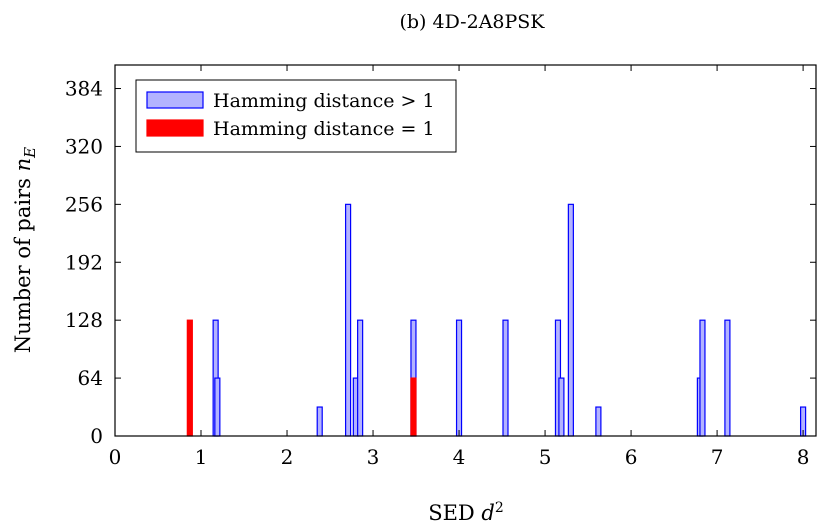 The height and width of the screenshot is (532, 830). I want to click on legend-swatch-hamming-eq1, so click(175, 128).